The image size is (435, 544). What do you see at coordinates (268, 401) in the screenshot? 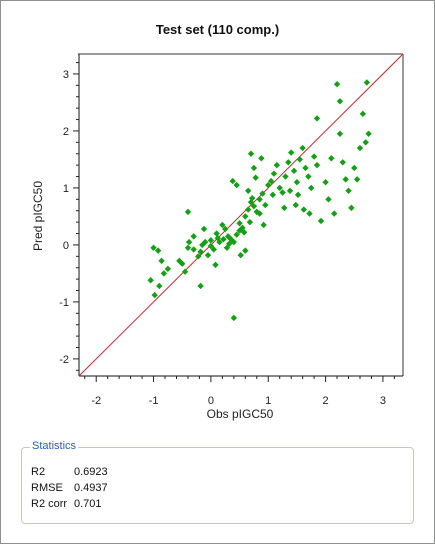
I see `x-tick-label: 1` at bounding box center [268, 401].